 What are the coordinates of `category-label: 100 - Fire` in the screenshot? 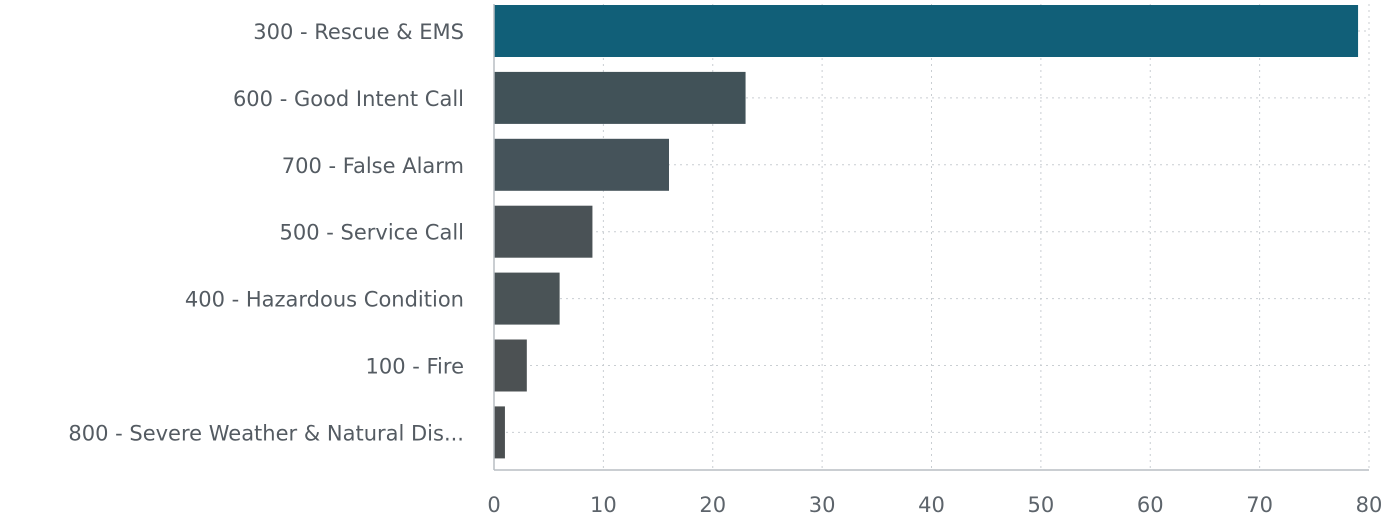 It's located at (415, 367).